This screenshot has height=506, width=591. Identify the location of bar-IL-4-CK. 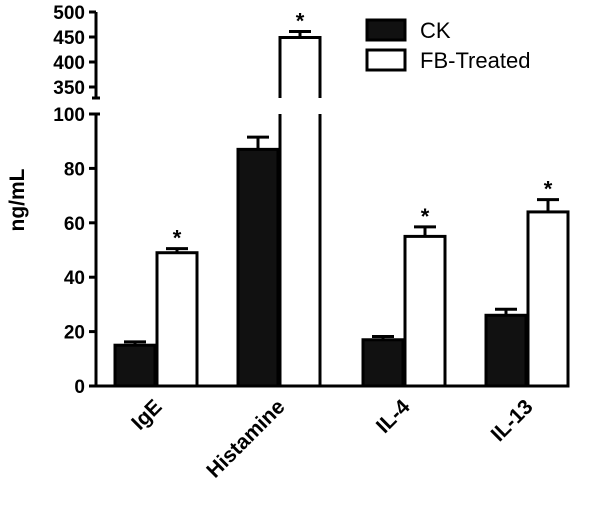
(383, 363).